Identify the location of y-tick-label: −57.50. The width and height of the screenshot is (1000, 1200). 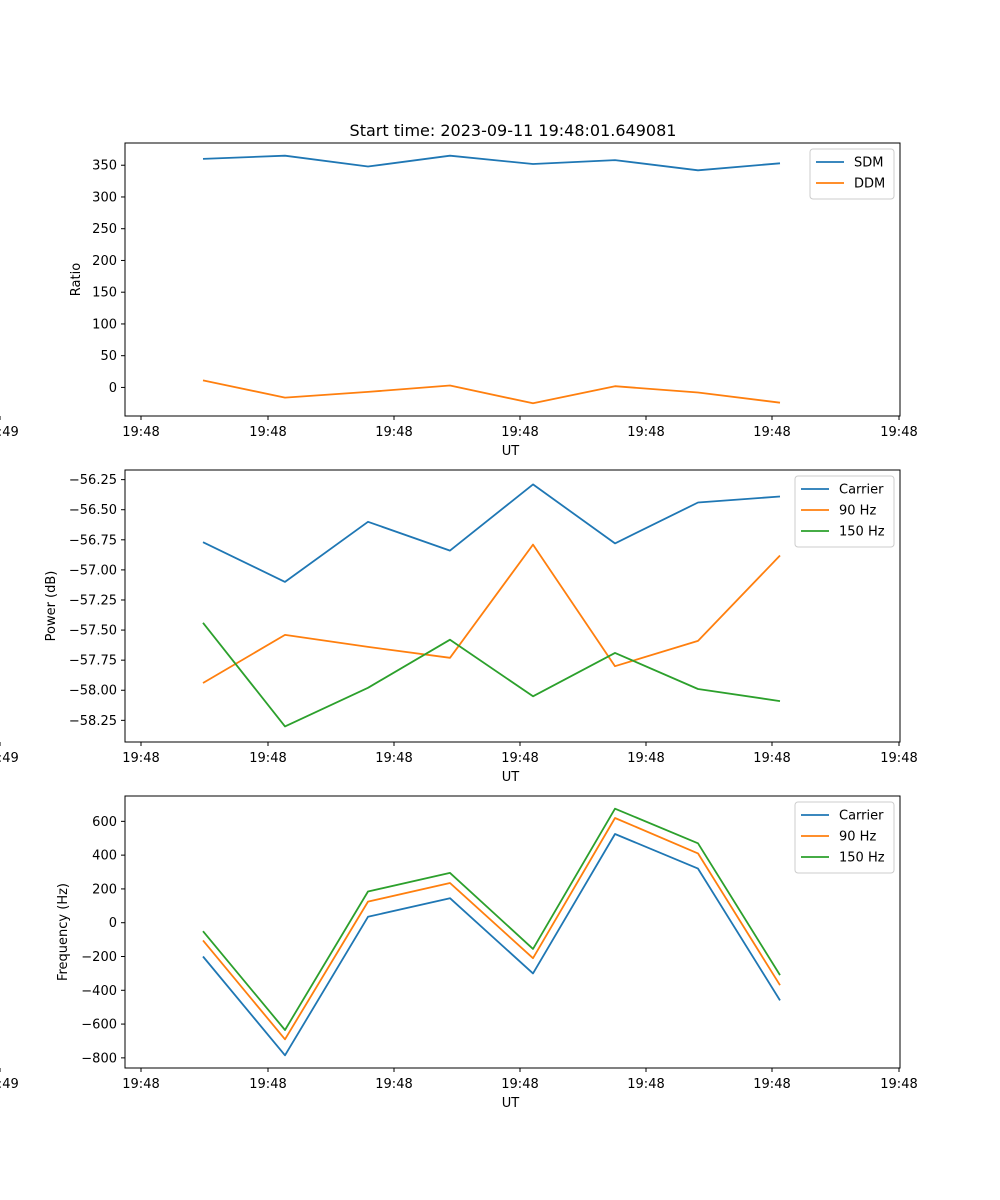
(93, 631).